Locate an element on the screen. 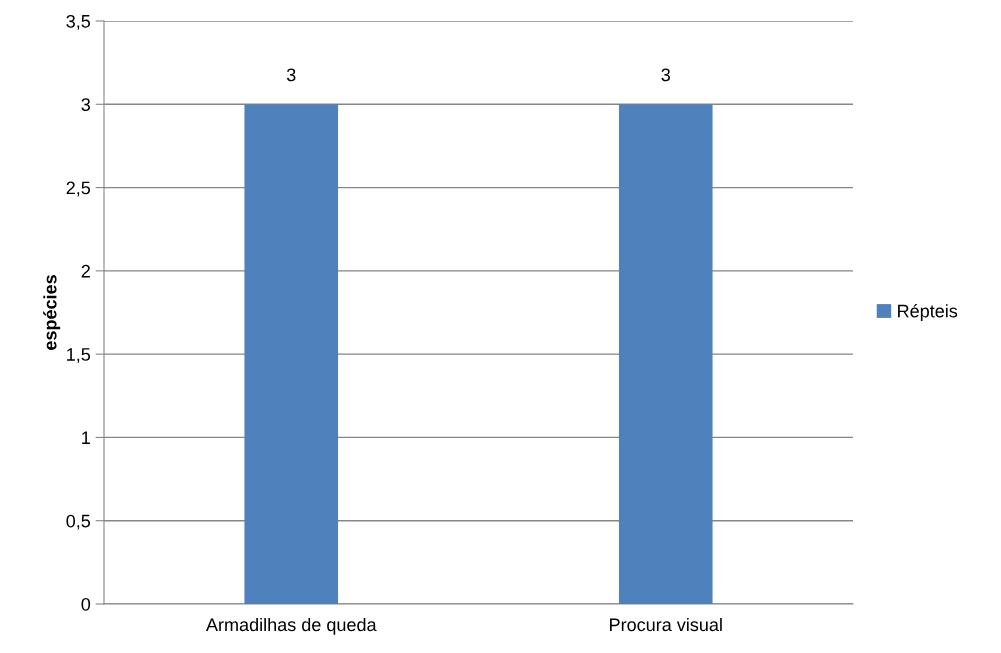  y-tick-label: 3,5 is located at coordinates (78, 22).